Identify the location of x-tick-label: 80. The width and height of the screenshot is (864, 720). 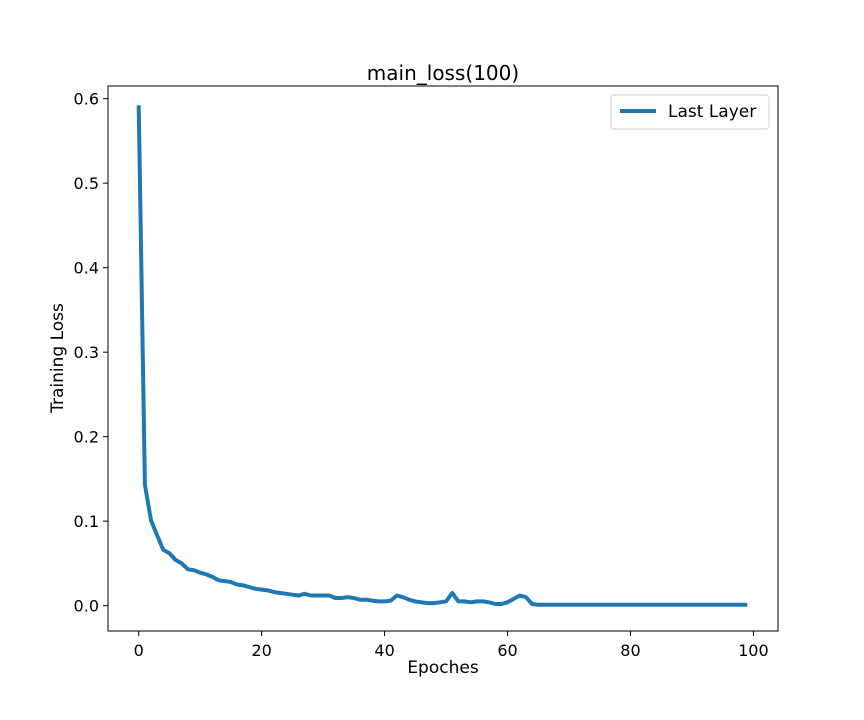
(630, 650).